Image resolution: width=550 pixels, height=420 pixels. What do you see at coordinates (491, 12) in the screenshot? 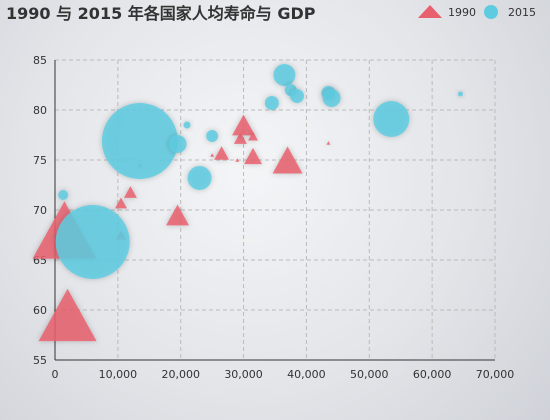
I see `legend-circle-icon` at bounding box center [491, 12].